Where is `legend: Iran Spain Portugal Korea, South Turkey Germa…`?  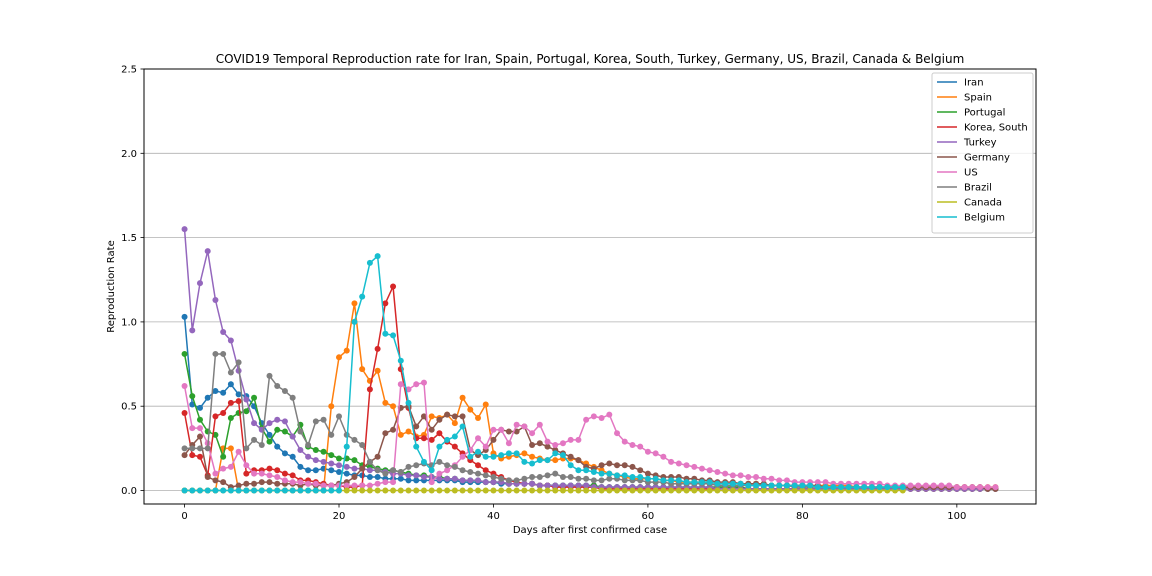 legend: Iran Spain Portugal Korea, South Turkey Germa… is located at coordinates (982, 153).